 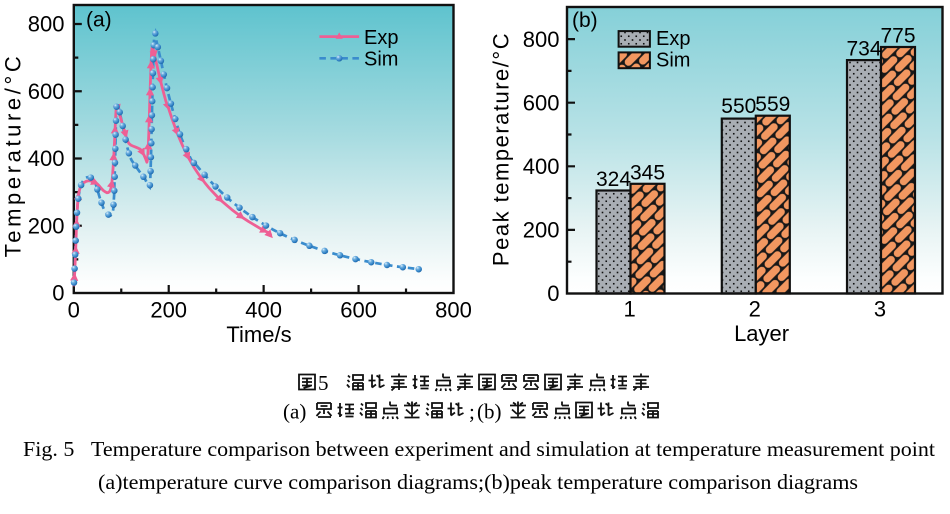 What do you see at coordinates (738, 106) in the screenshot?
I see `svg-text: 550` at bounding box center [738, 106].